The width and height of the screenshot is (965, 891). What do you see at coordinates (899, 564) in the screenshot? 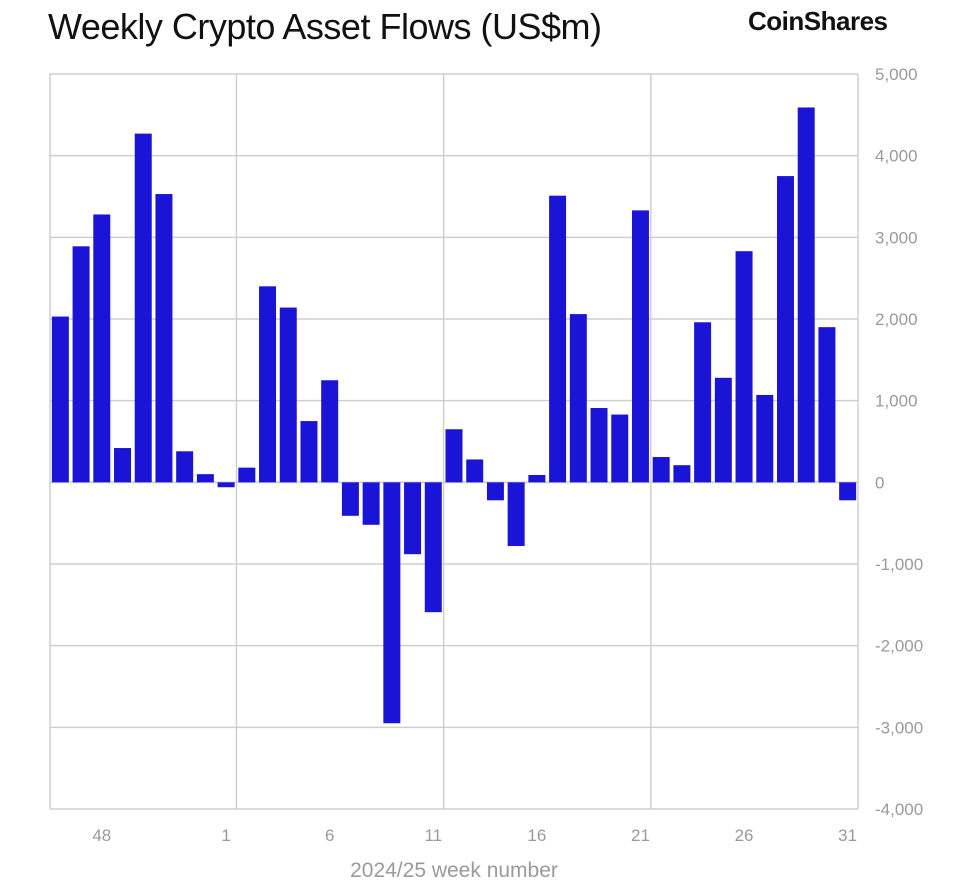
I see `y-tick-label: -1,000` at bounding box center [899, 564].